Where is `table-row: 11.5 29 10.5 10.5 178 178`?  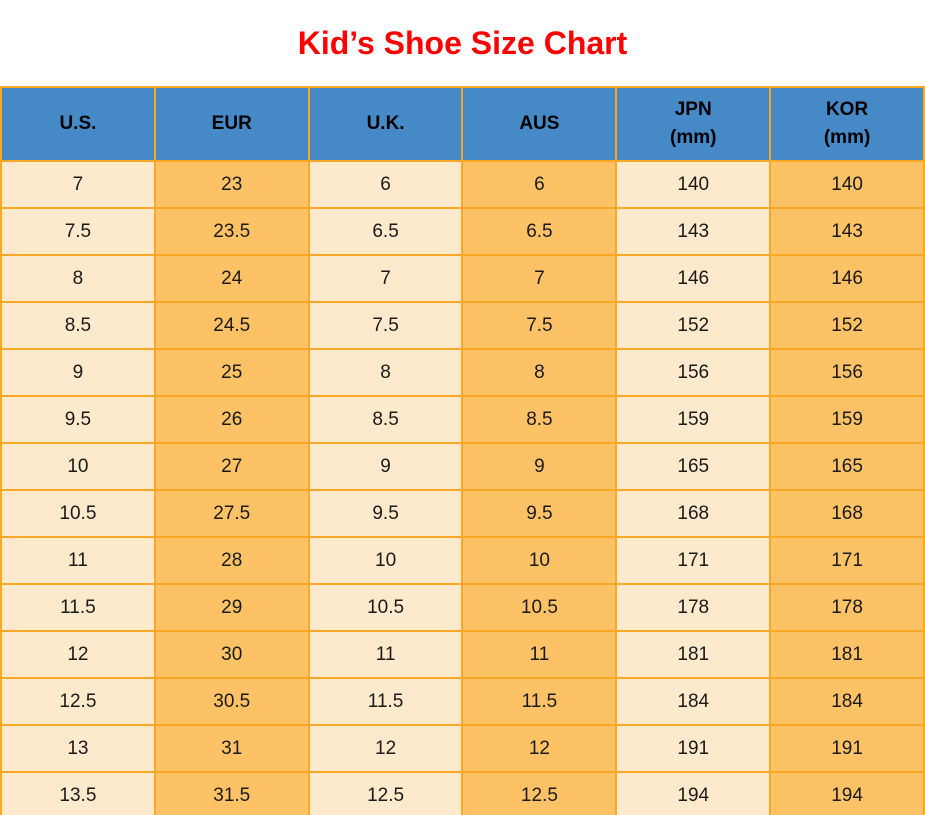 table-row: 11.5 29 10.5 10.5 178 178 is located at coordinates (462, 607).